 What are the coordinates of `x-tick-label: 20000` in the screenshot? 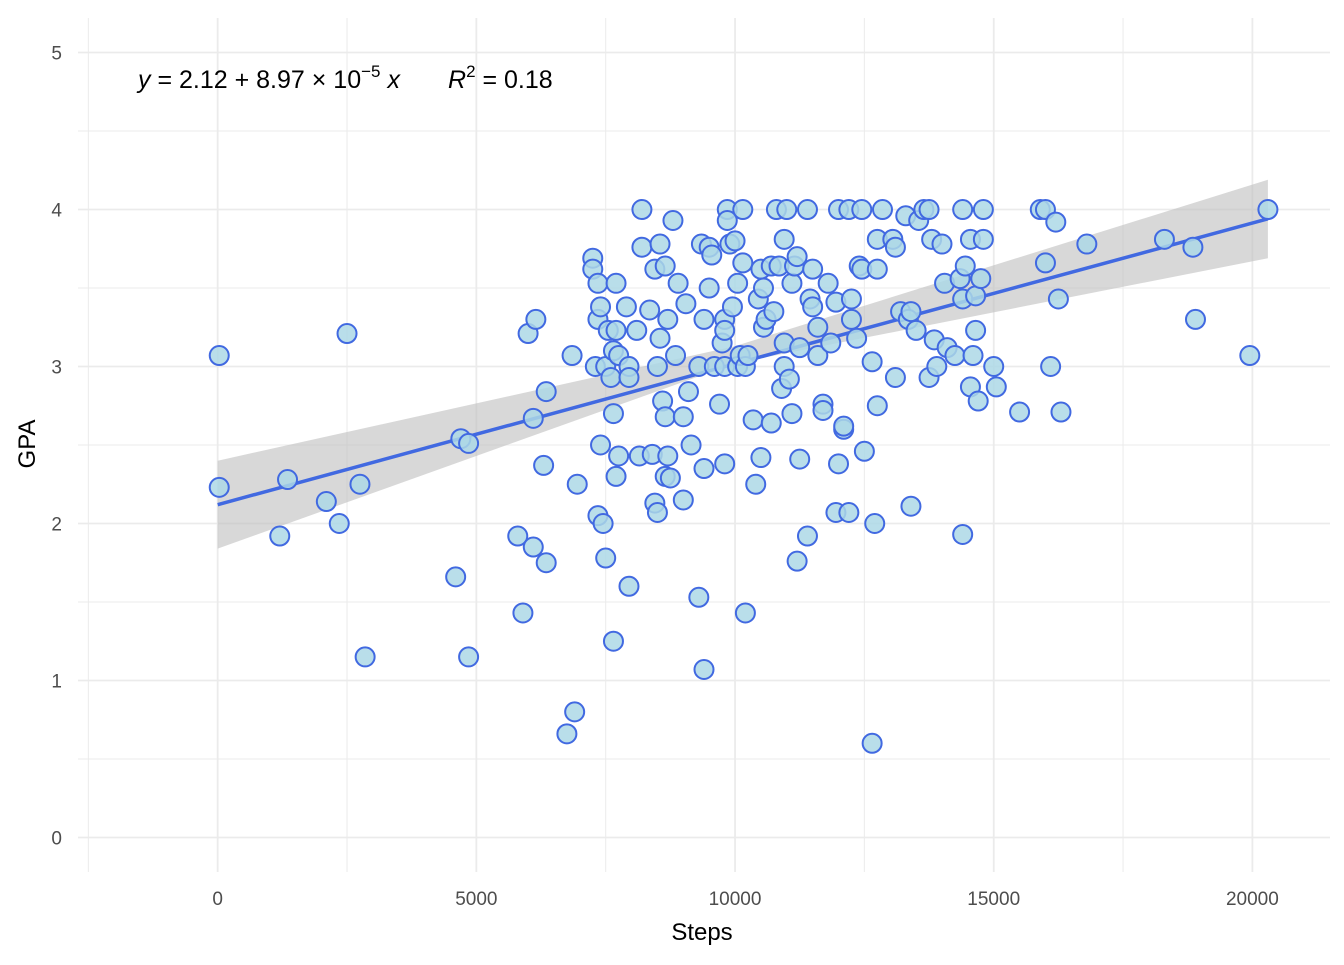 It's located at (1252, 899).